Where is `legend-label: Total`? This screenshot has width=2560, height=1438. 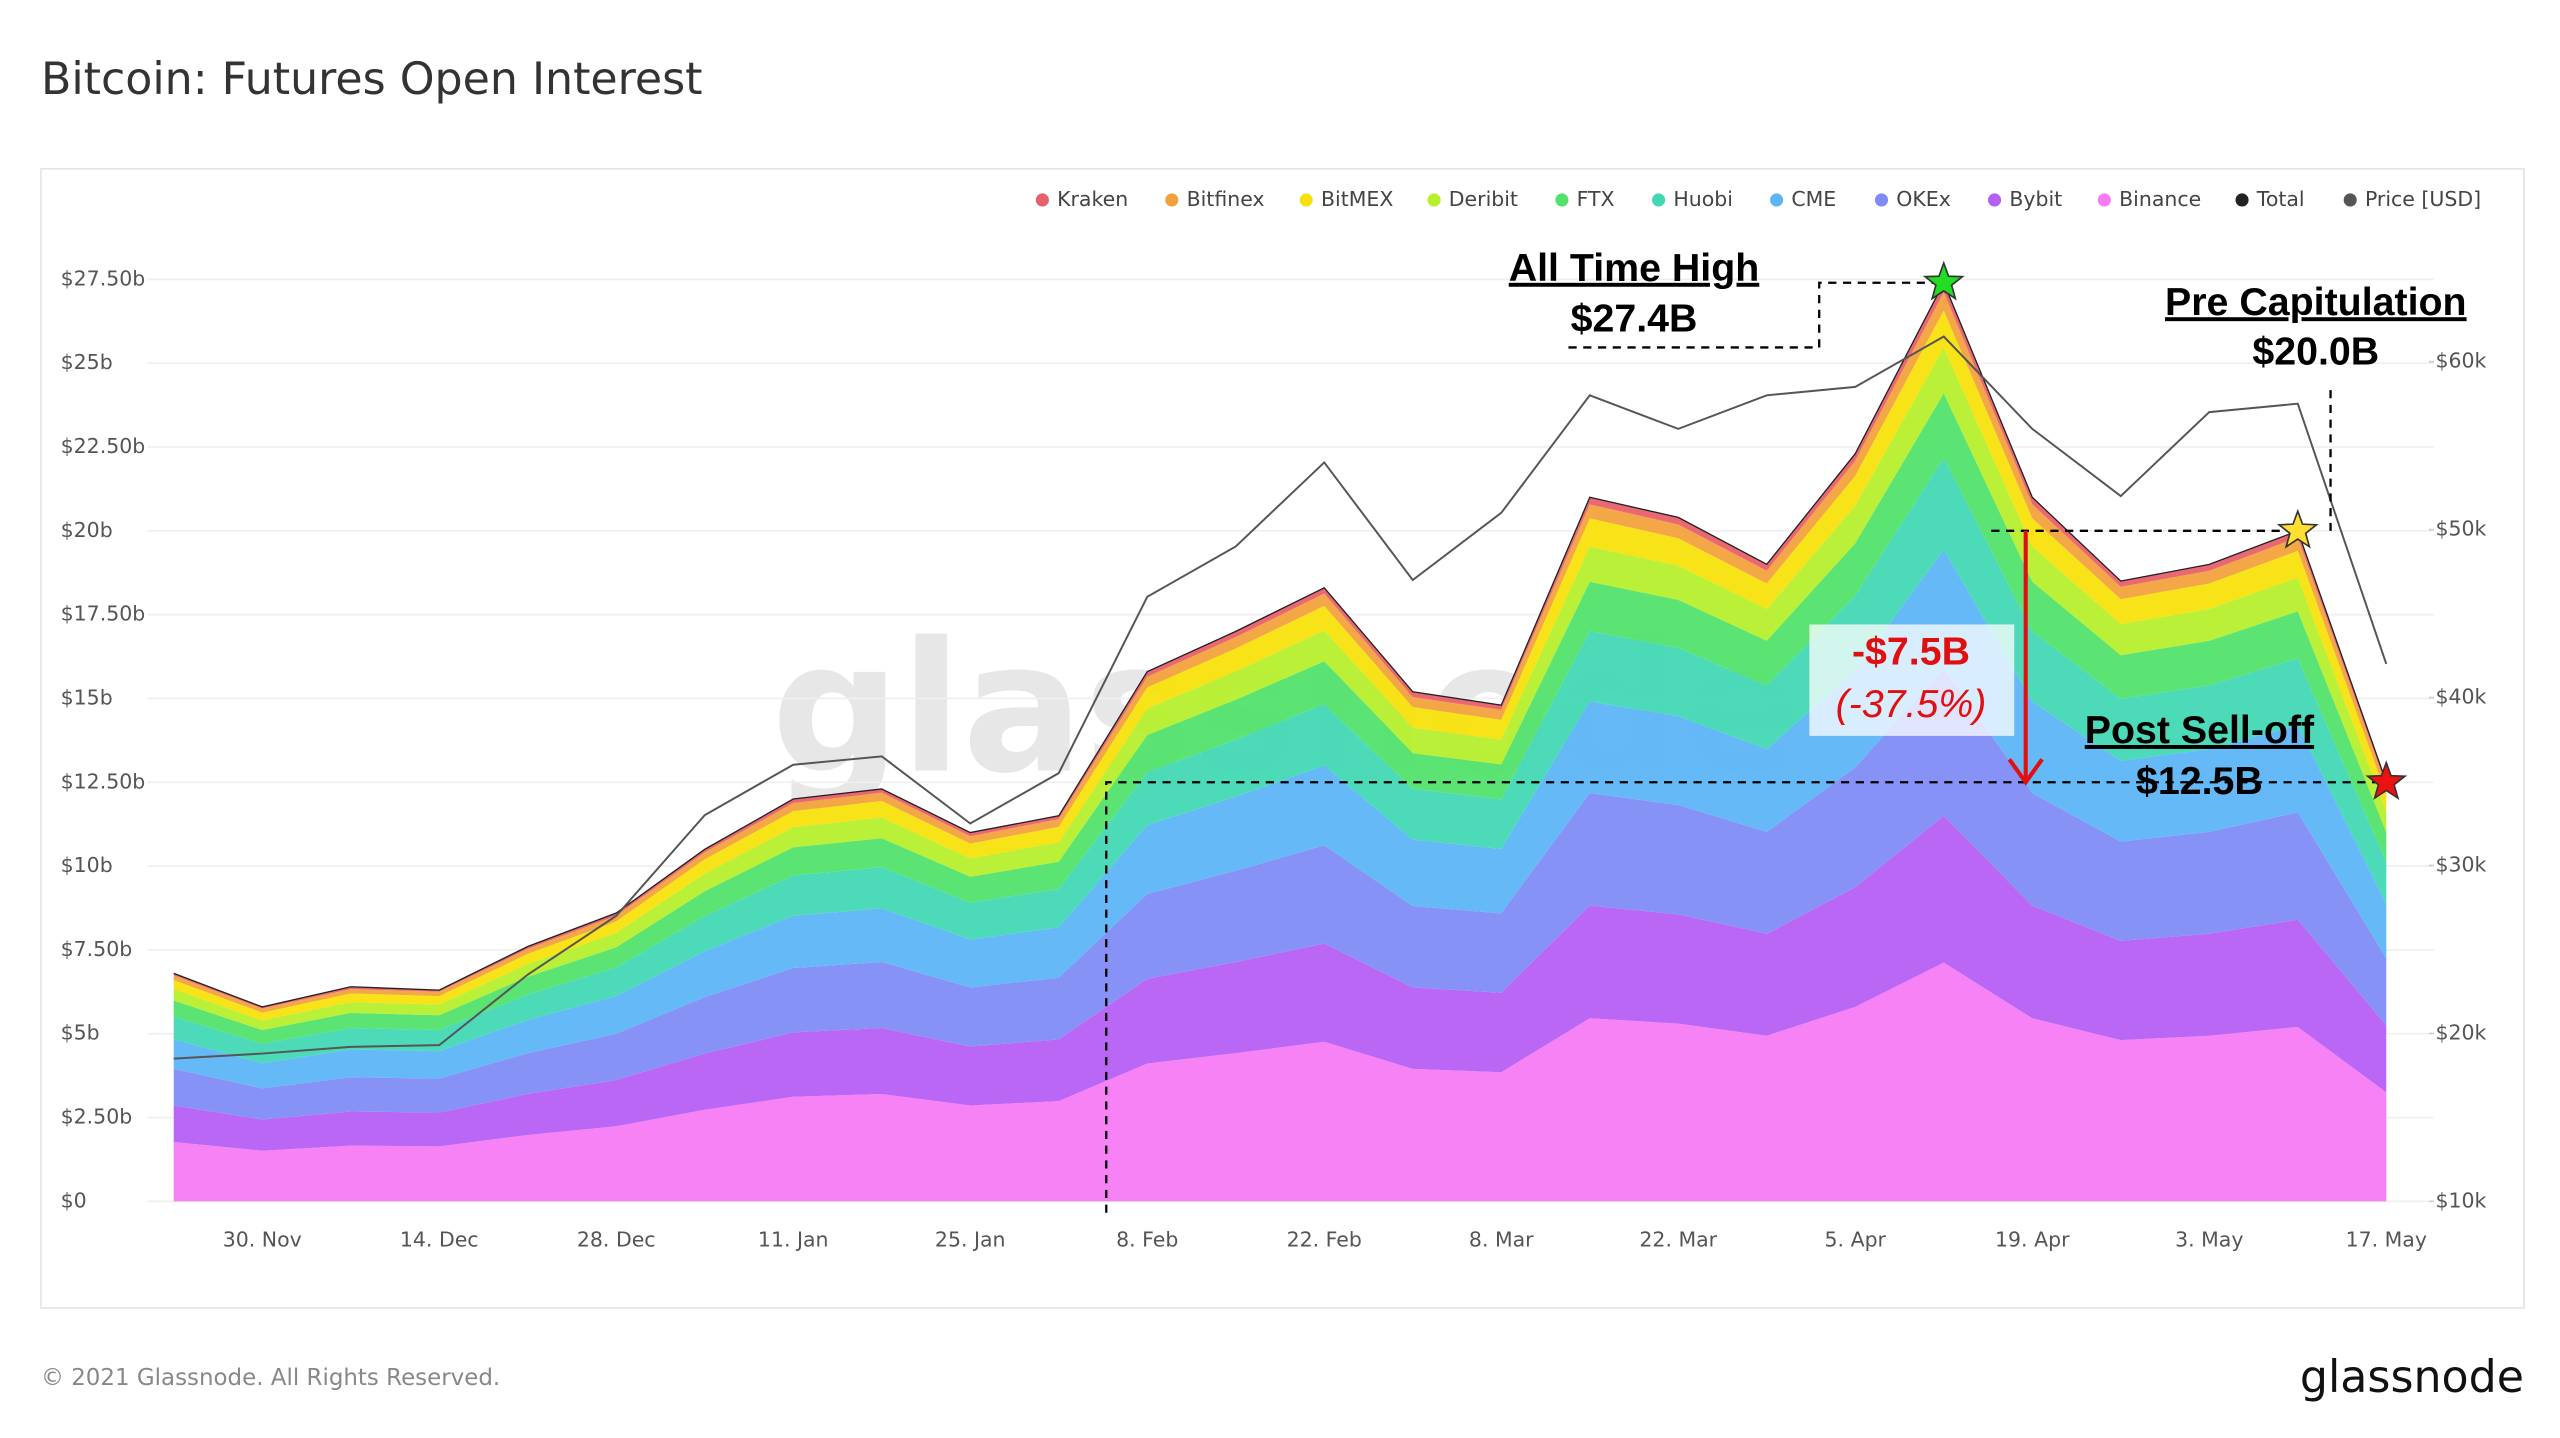
legend-label: Total is located at coordinates (2280, 199).